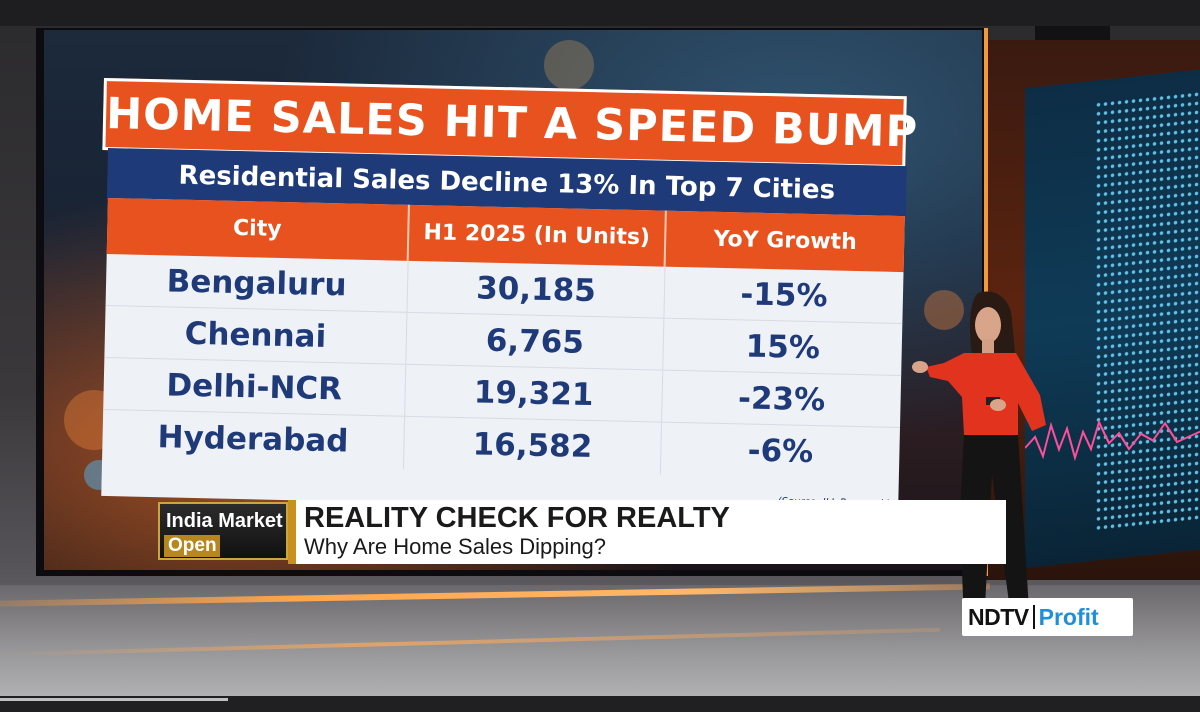 The image size is (1200, 712). I want to click on show-tag: India Market Open, so click(223, 531).